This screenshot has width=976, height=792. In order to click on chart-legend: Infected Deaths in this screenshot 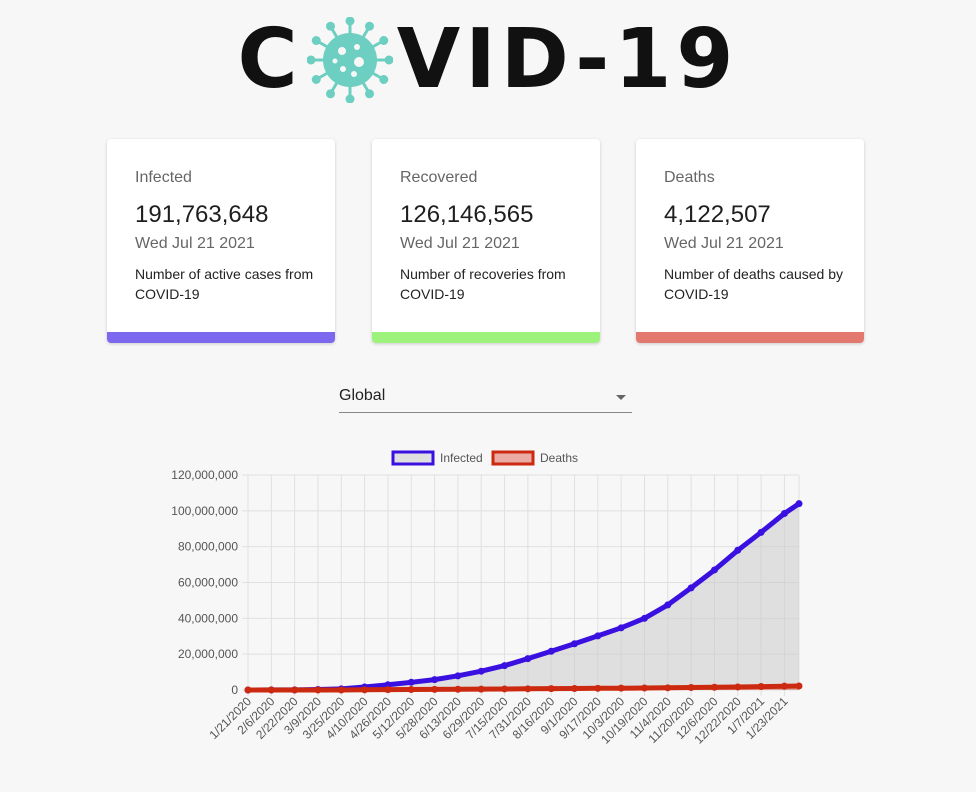, I will do `click(484, 458)`.